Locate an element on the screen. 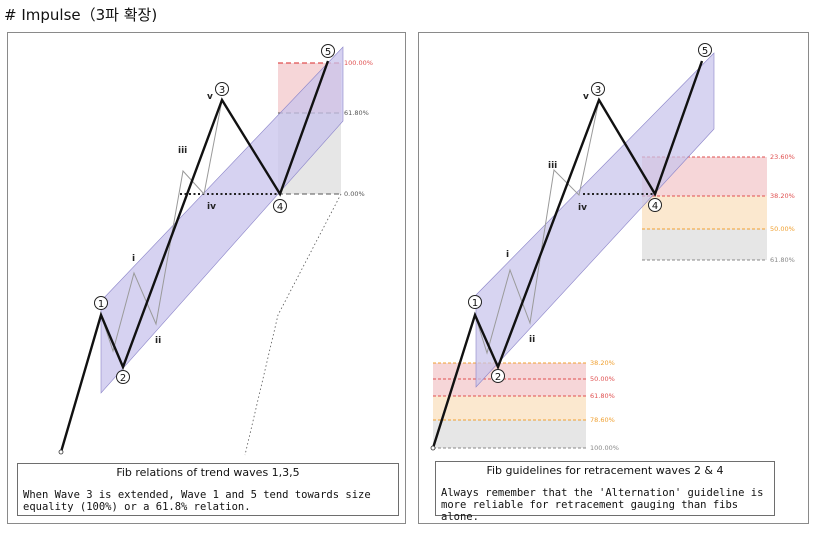 The width and height of the screenshot is (815, 534). fib-label-618: 61.80% is located at coordinates (356, 113).